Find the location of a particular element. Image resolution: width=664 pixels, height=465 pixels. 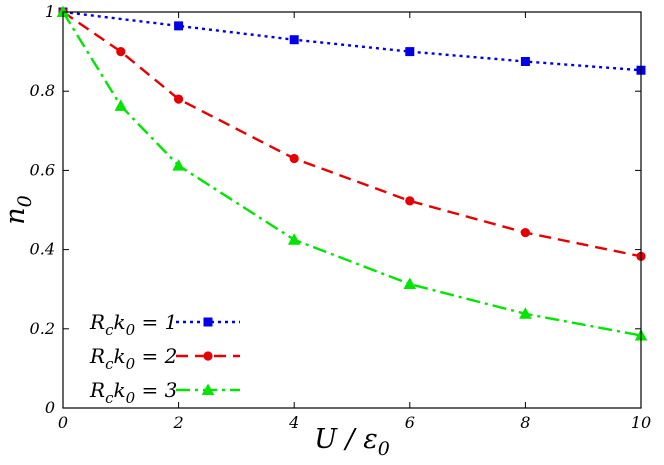

legend-label-1: Rck0 = 1 is located at coordinates (133, 324).